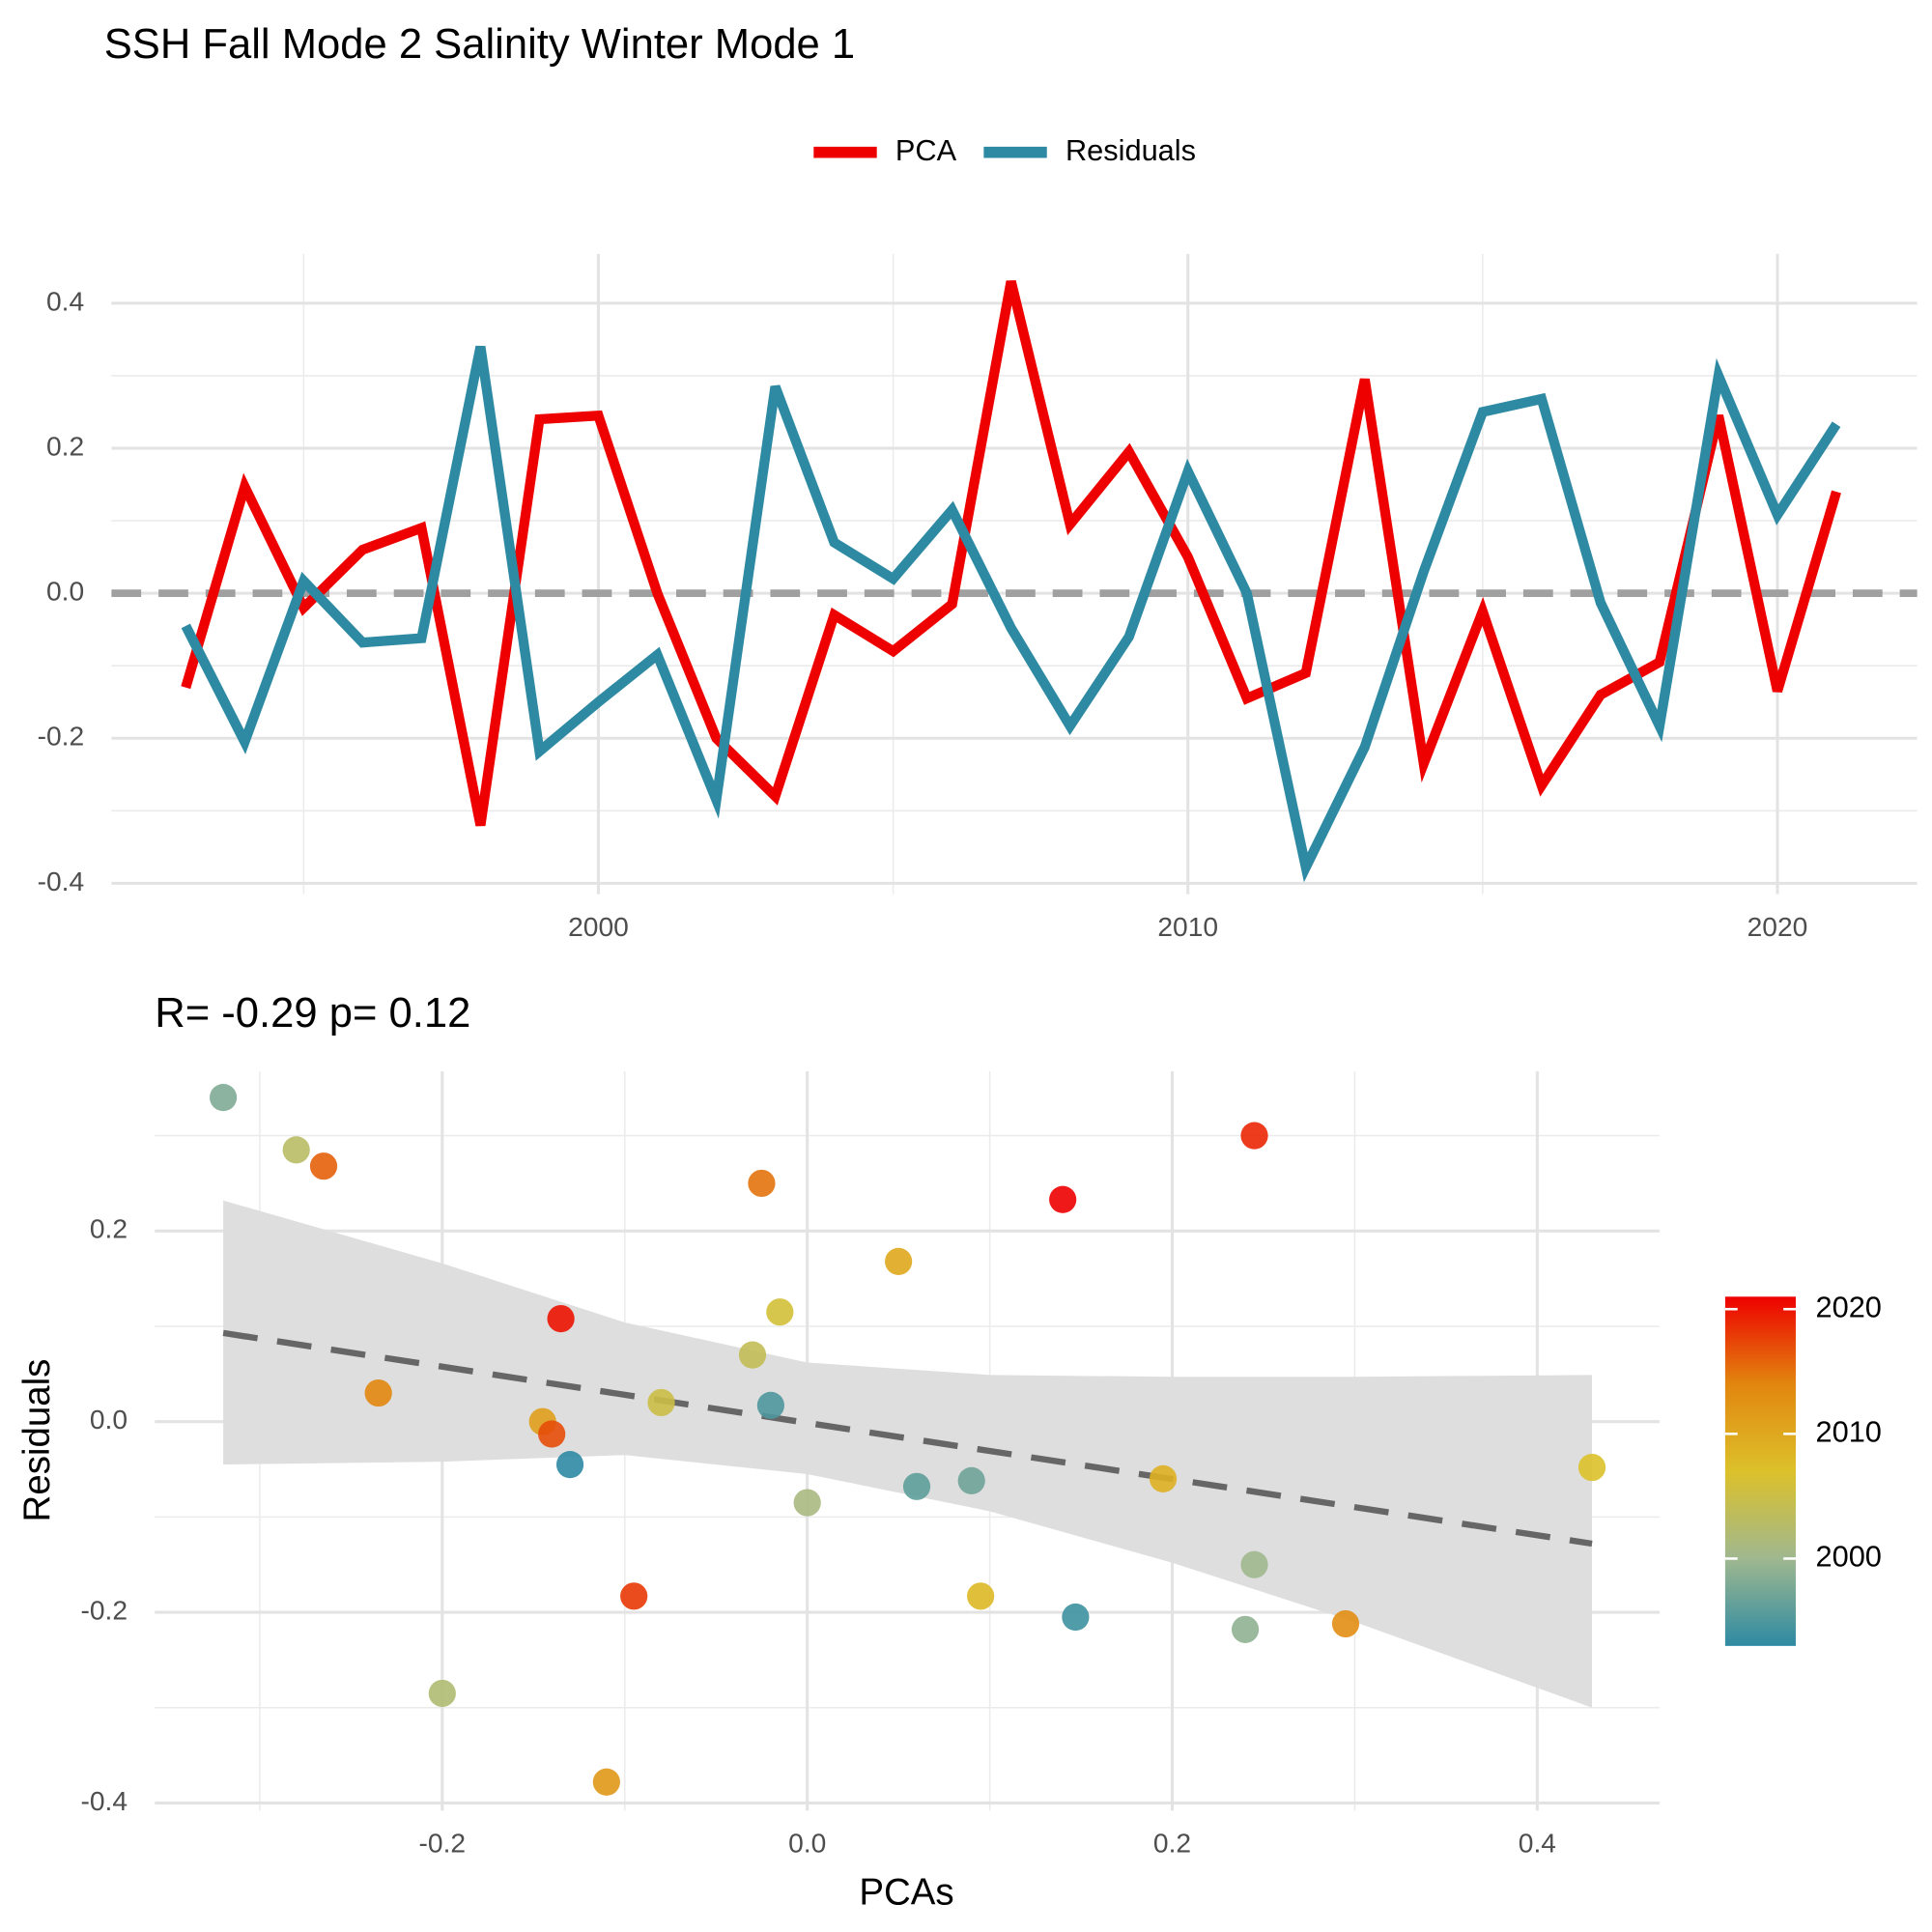 The height and width of the screenshot is (1932, 1932). What do you see at coordinates (479, 44) in the screenshot?
I see `chart-title: SSH Fall Mode 2 Salinity Winter Mode 1` at bounding box center [479, 44].